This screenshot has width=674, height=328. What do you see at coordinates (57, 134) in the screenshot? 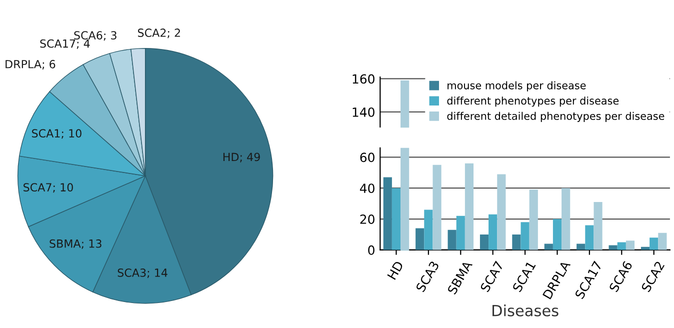
I see `slice-label: SCA1; 10` at bounding box center [57, 134].